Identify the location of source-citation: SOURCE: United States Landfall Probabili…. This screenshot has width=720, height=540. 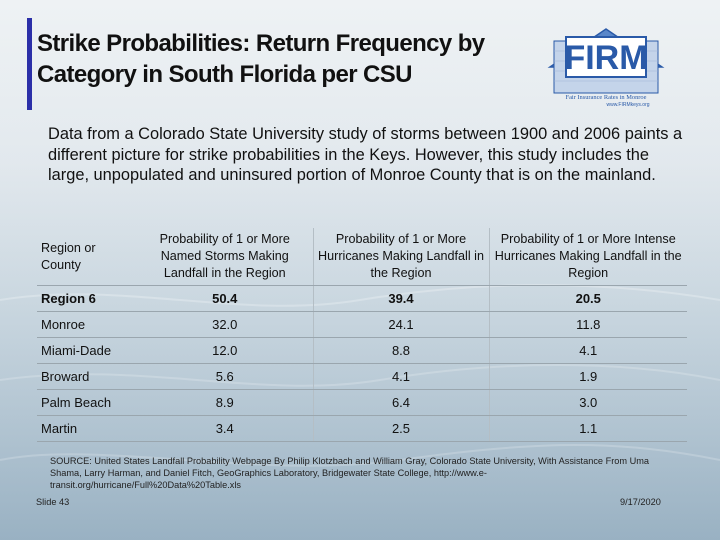
(349, 473).